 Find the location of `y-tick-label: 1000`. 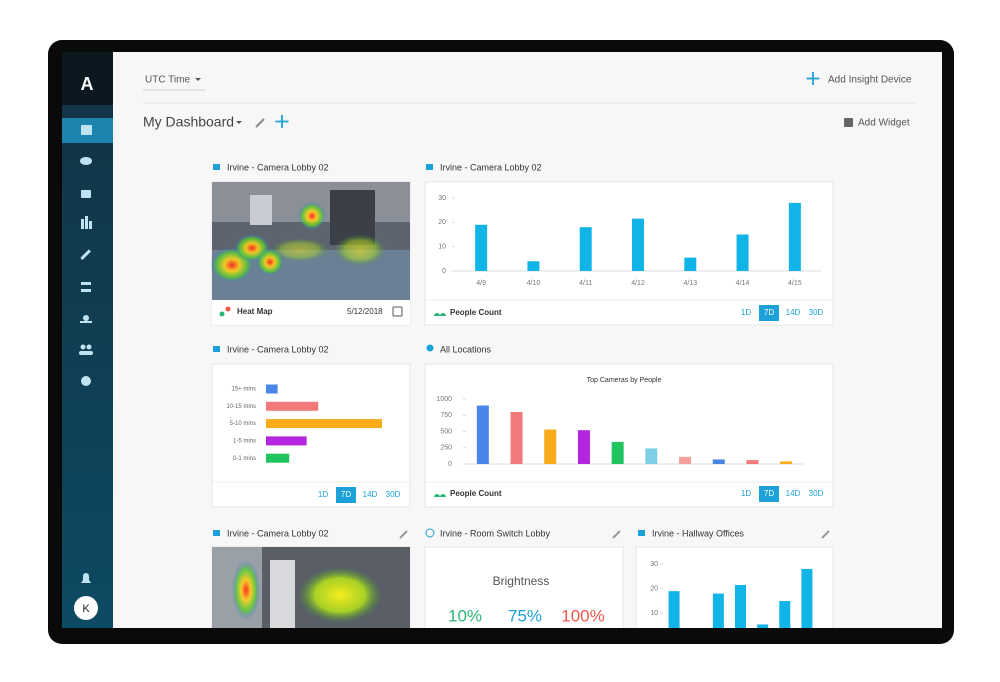

y-tick-label: 1000 is located at coordinates (444, 399).